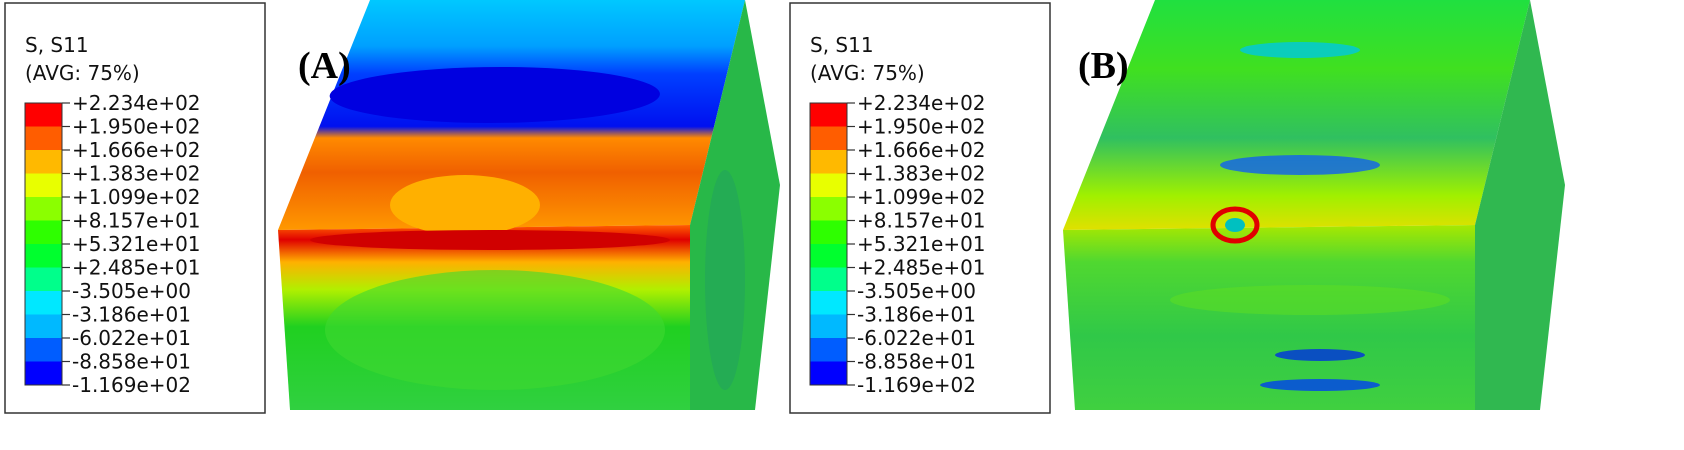 This screenshot has height=450, width=1684. Describe the element at coordinates (1103, 66) in the screenshot. I see `panel-label: (B)` at that location.